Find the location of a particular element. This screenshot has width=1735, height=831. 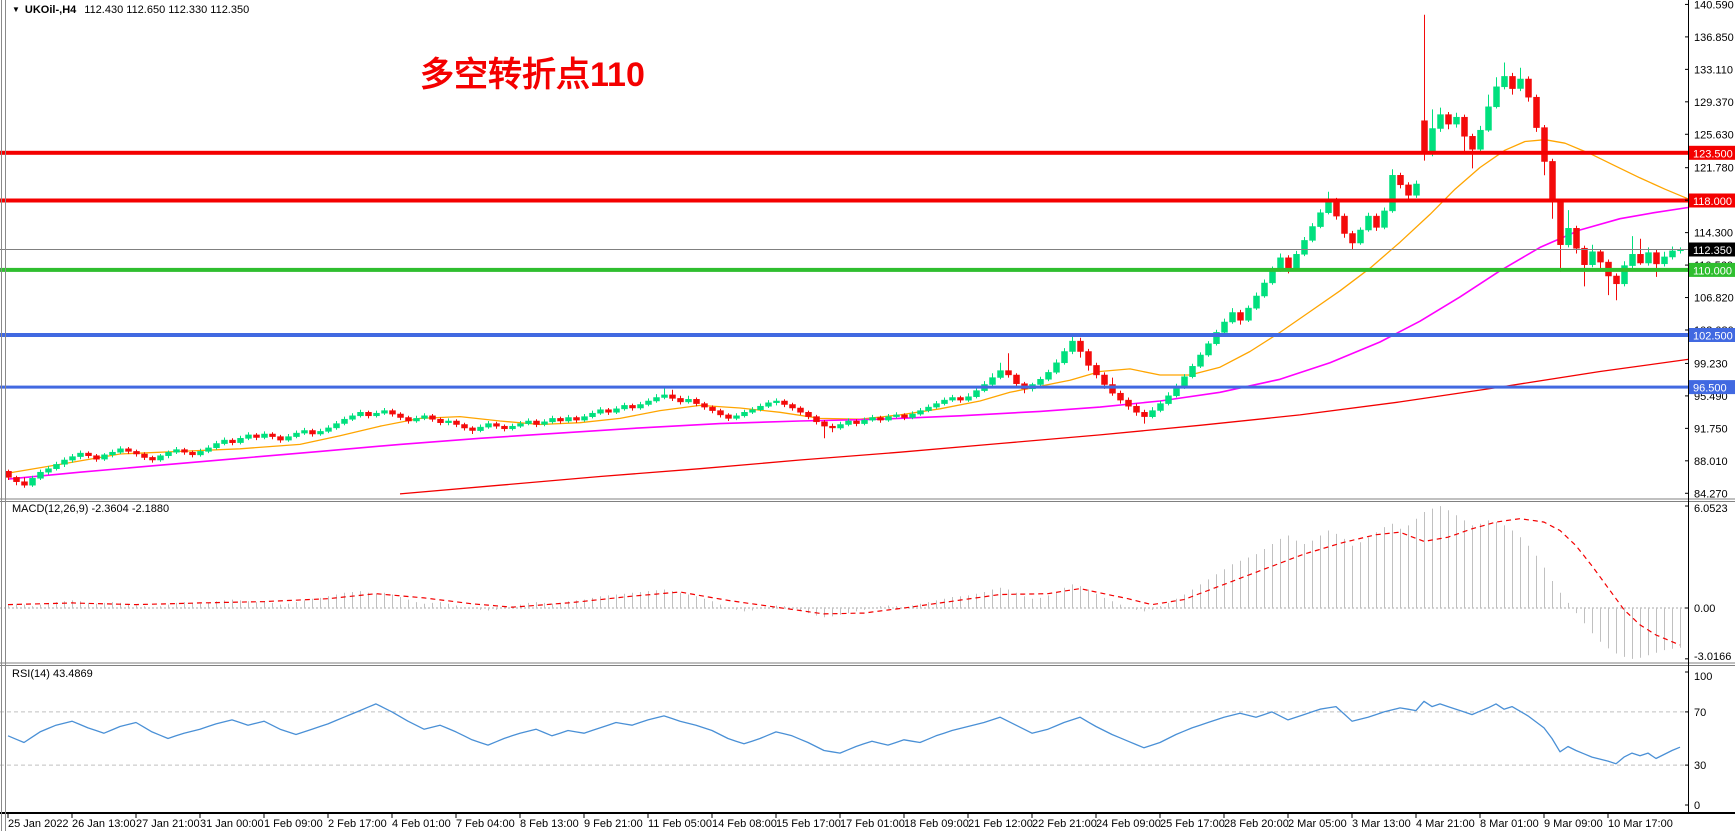

price-badge-118.000 is located at coordinates (1712, 200).